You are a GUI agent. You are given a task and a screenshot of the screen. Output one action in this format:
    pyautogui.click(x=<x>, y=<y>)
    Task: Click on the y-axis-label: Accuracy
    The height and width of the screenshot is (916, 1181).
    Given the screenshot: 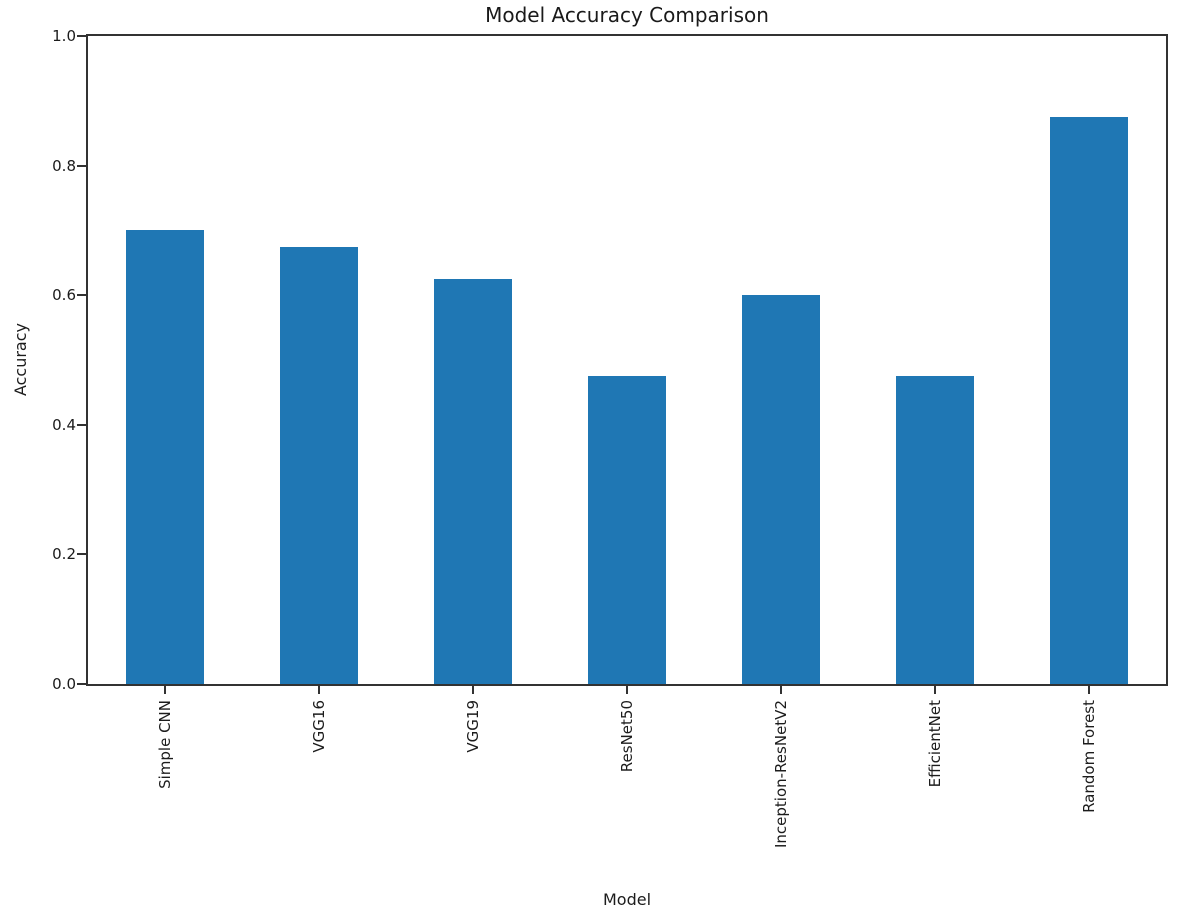 What is the action you would take?
    pyautogui.click(x=20, y=360)
    